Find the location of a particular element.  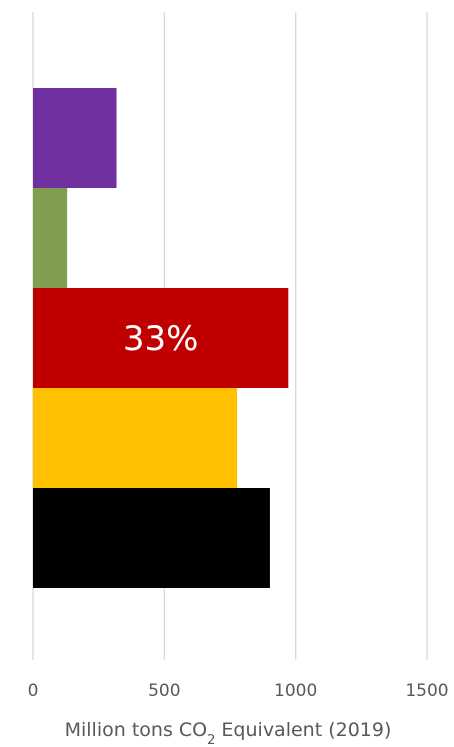

data-labels: 33% is located at coordinates (161, 339).